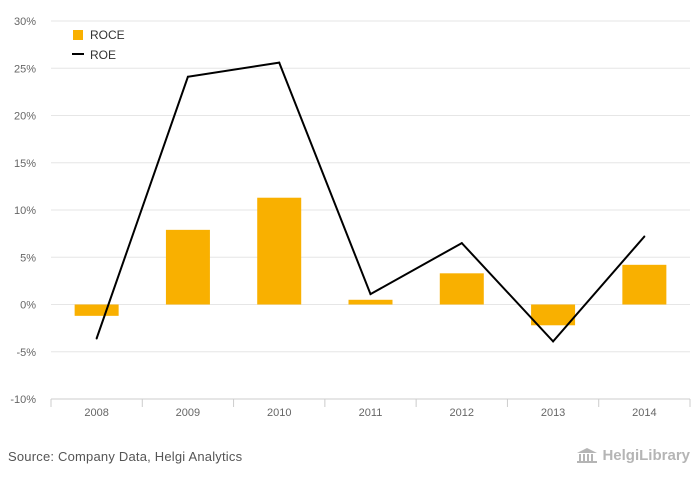 The height and width of the screenshot is (483, 700). What do you see at coordinates (370, 302) in the screenshot?
I see `bar-roce-2011` at bounding box center [370, 302].